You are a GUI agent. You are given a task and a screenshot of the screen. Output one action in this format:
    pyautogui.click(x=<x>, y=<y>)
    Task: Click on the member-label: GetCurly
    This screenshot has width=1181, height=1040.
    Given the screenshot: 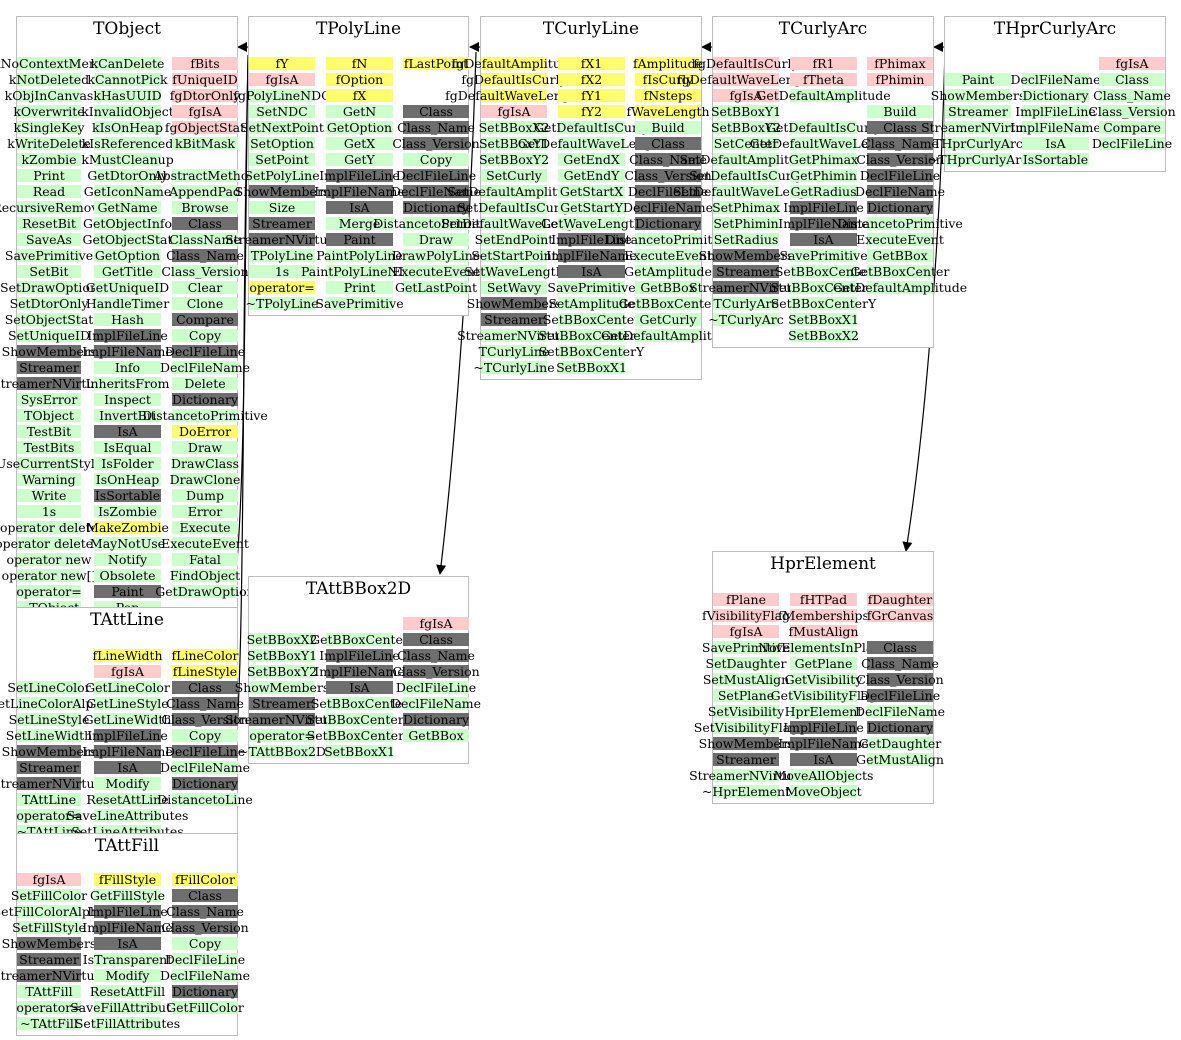 What is the action you would take?
    pyautogui.click(x=668, y=319)
    